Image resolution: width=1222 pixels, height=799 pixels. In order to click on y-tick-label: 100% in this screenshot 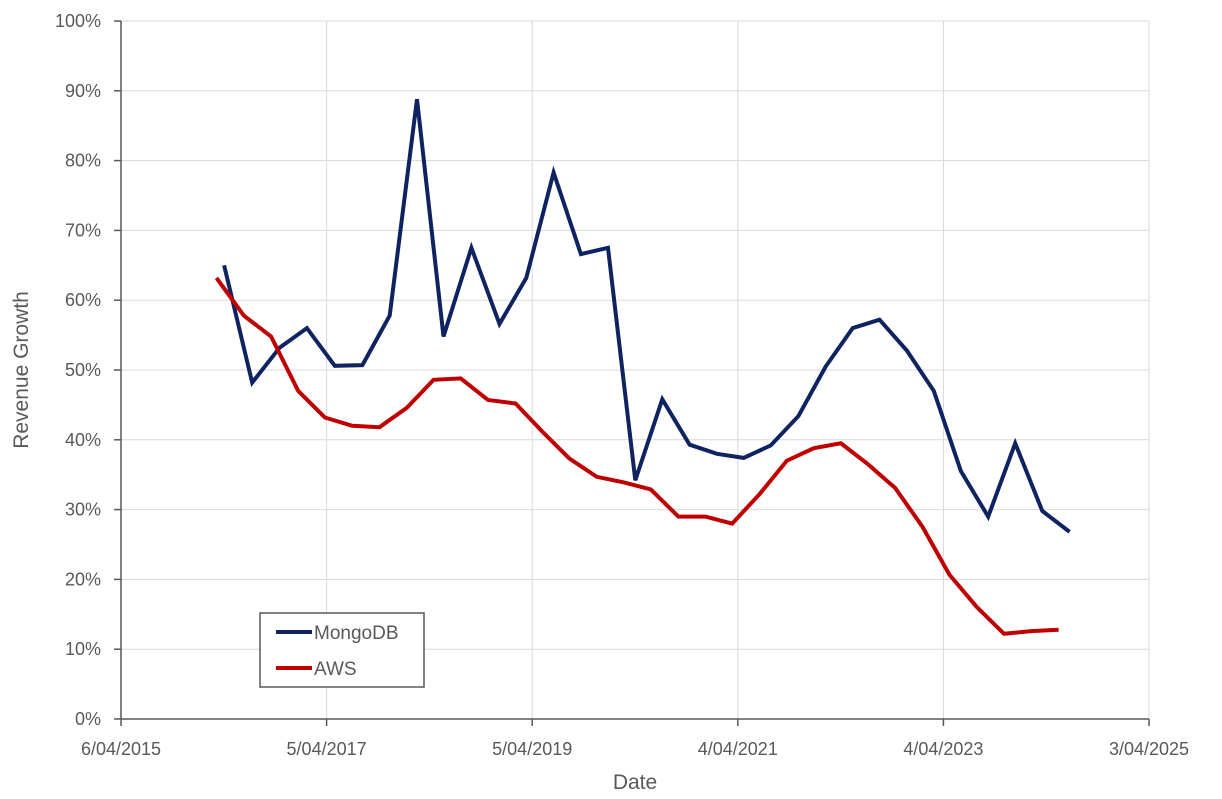, I will do `click(78, 21)`.